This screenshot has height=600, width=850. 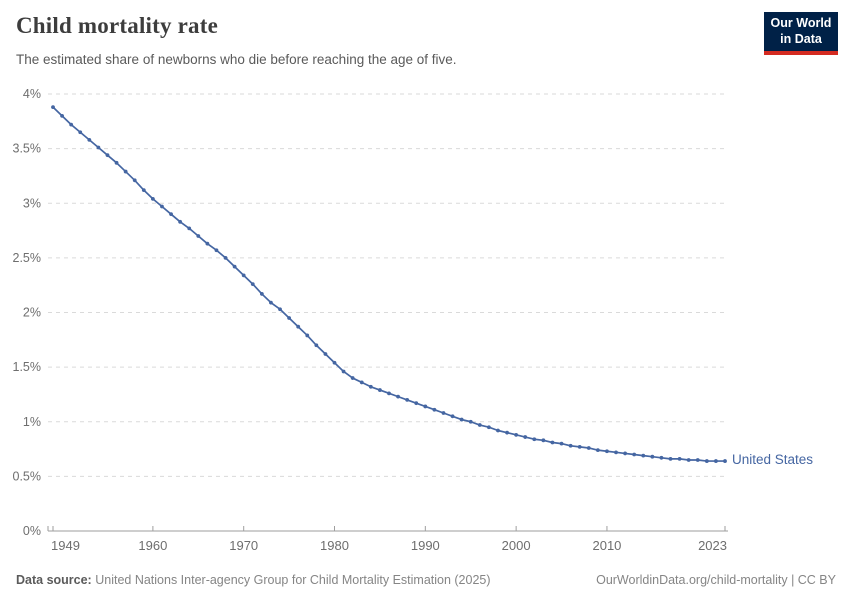 What do you see at coordinates (27, 476) in the screenshot?
I see `y-tick-label: 0.5%` at bounding box center [27, 476].